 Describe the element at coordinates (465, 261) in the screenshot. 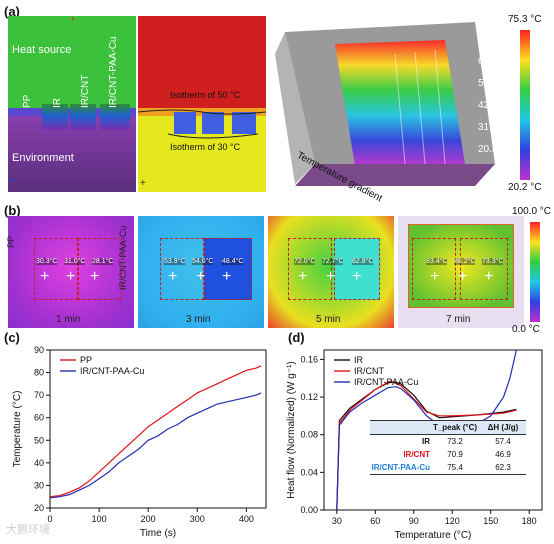

I see `temp-readout: 86.2°C` at that location.